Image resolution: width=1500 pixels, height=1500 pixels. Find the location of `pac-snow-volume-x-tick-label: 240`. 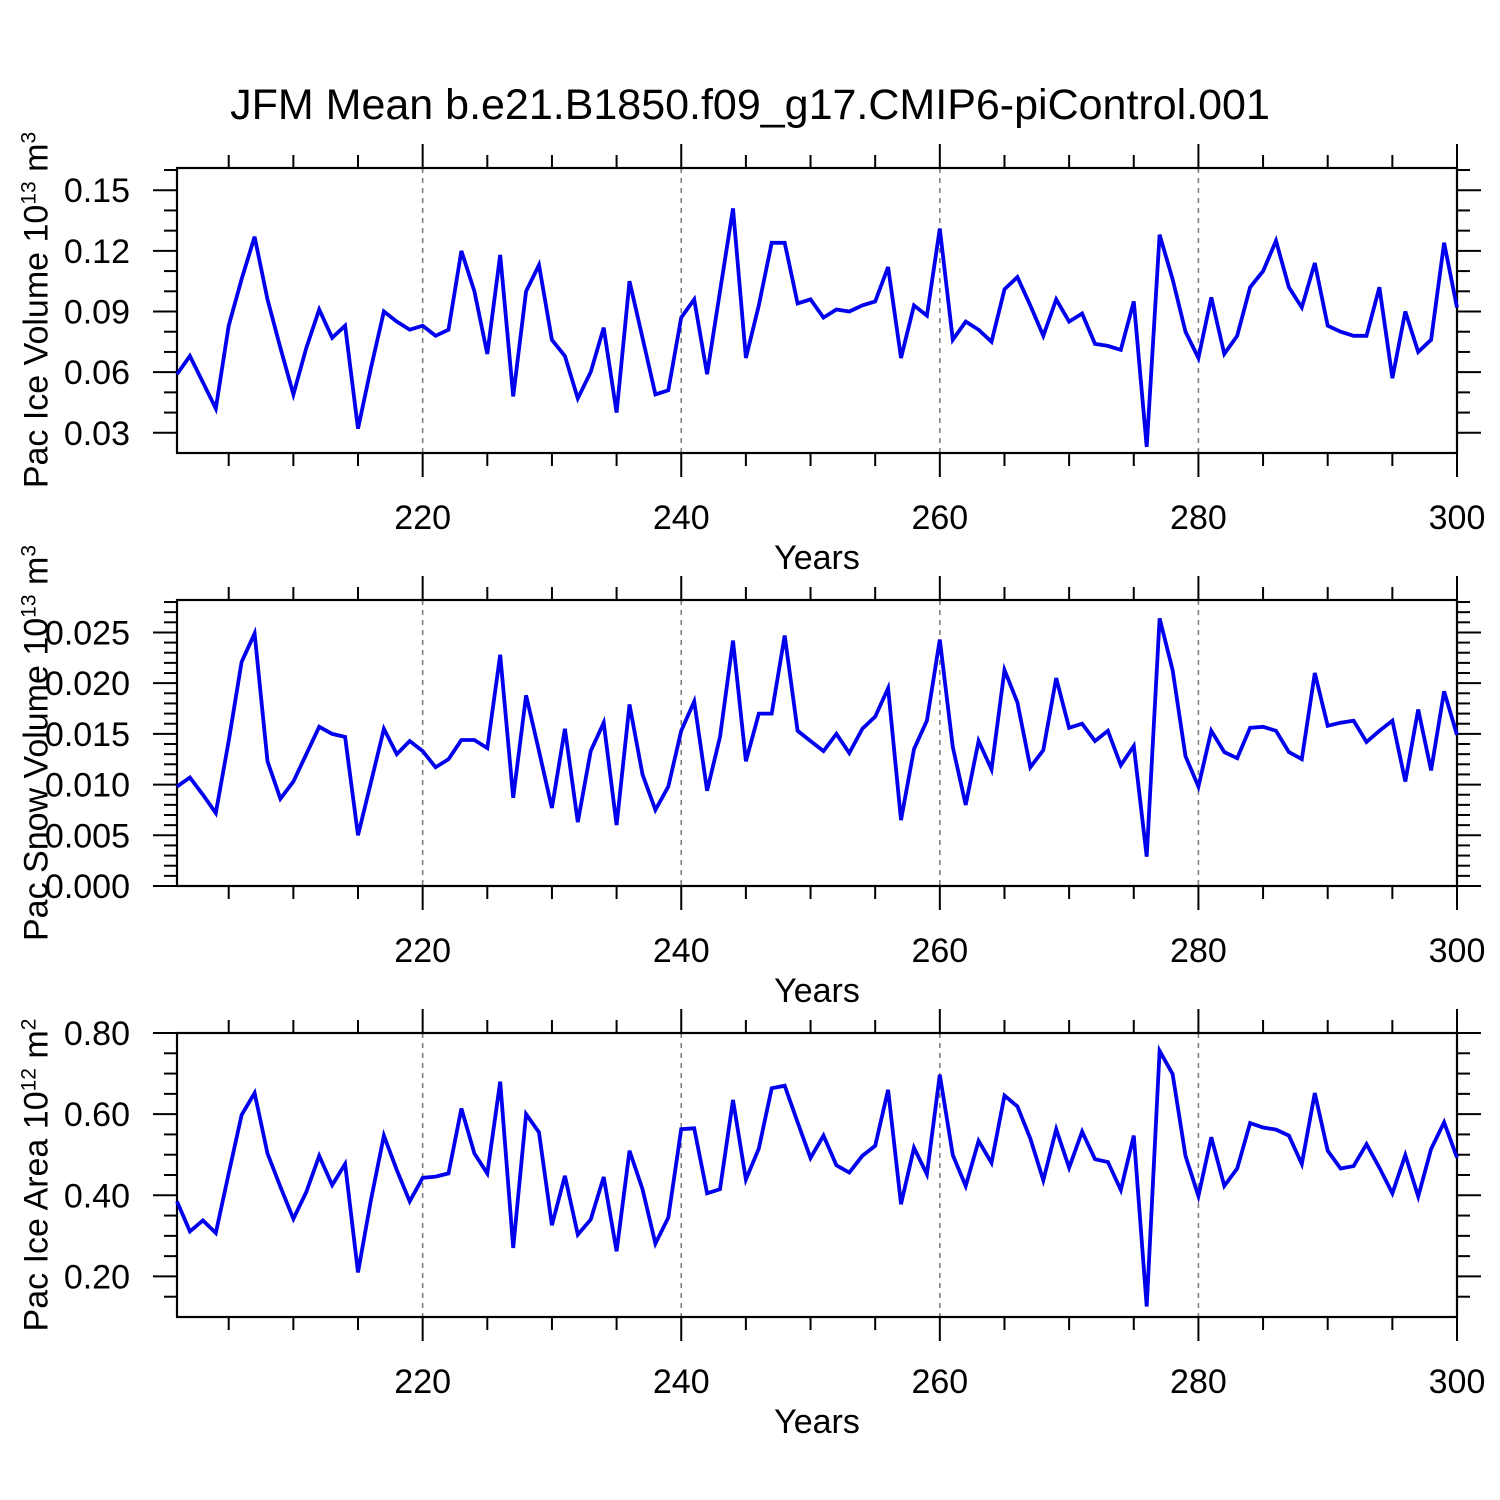

pac-snow-volume-x-tick-label: 240 is located at coordinates (681, 951).